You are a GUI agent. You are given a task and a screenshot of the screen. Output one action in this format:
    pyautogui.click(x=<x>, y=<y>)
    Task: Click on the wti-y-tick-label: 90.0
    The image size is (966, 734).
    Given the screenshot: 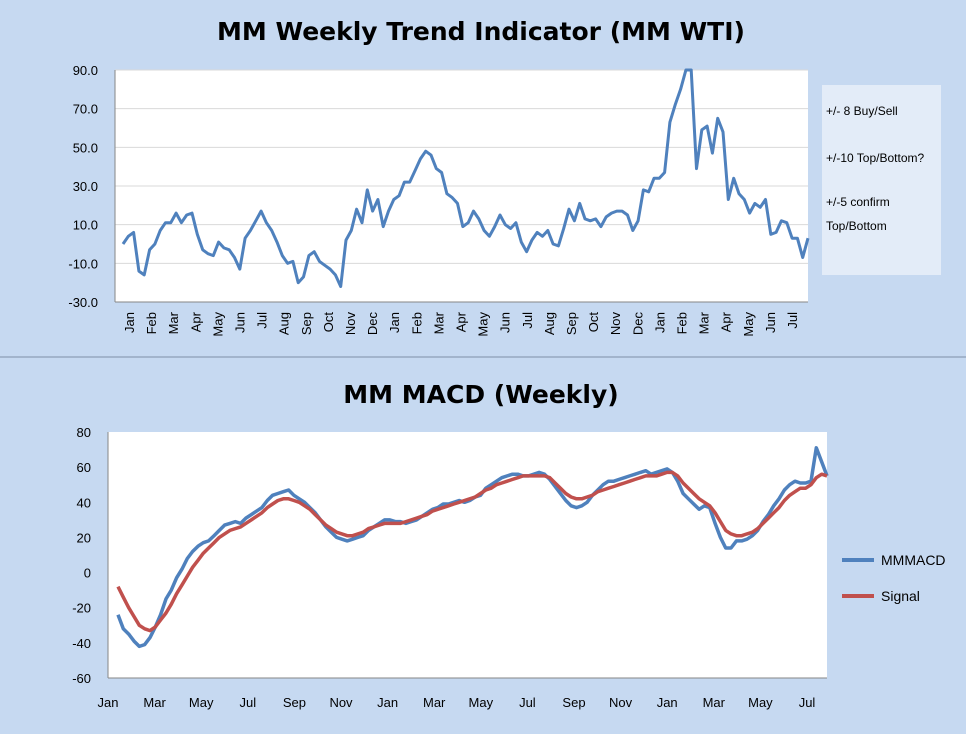 What is the action you would take?
    pyautogui.click(x=85, y=70)
    